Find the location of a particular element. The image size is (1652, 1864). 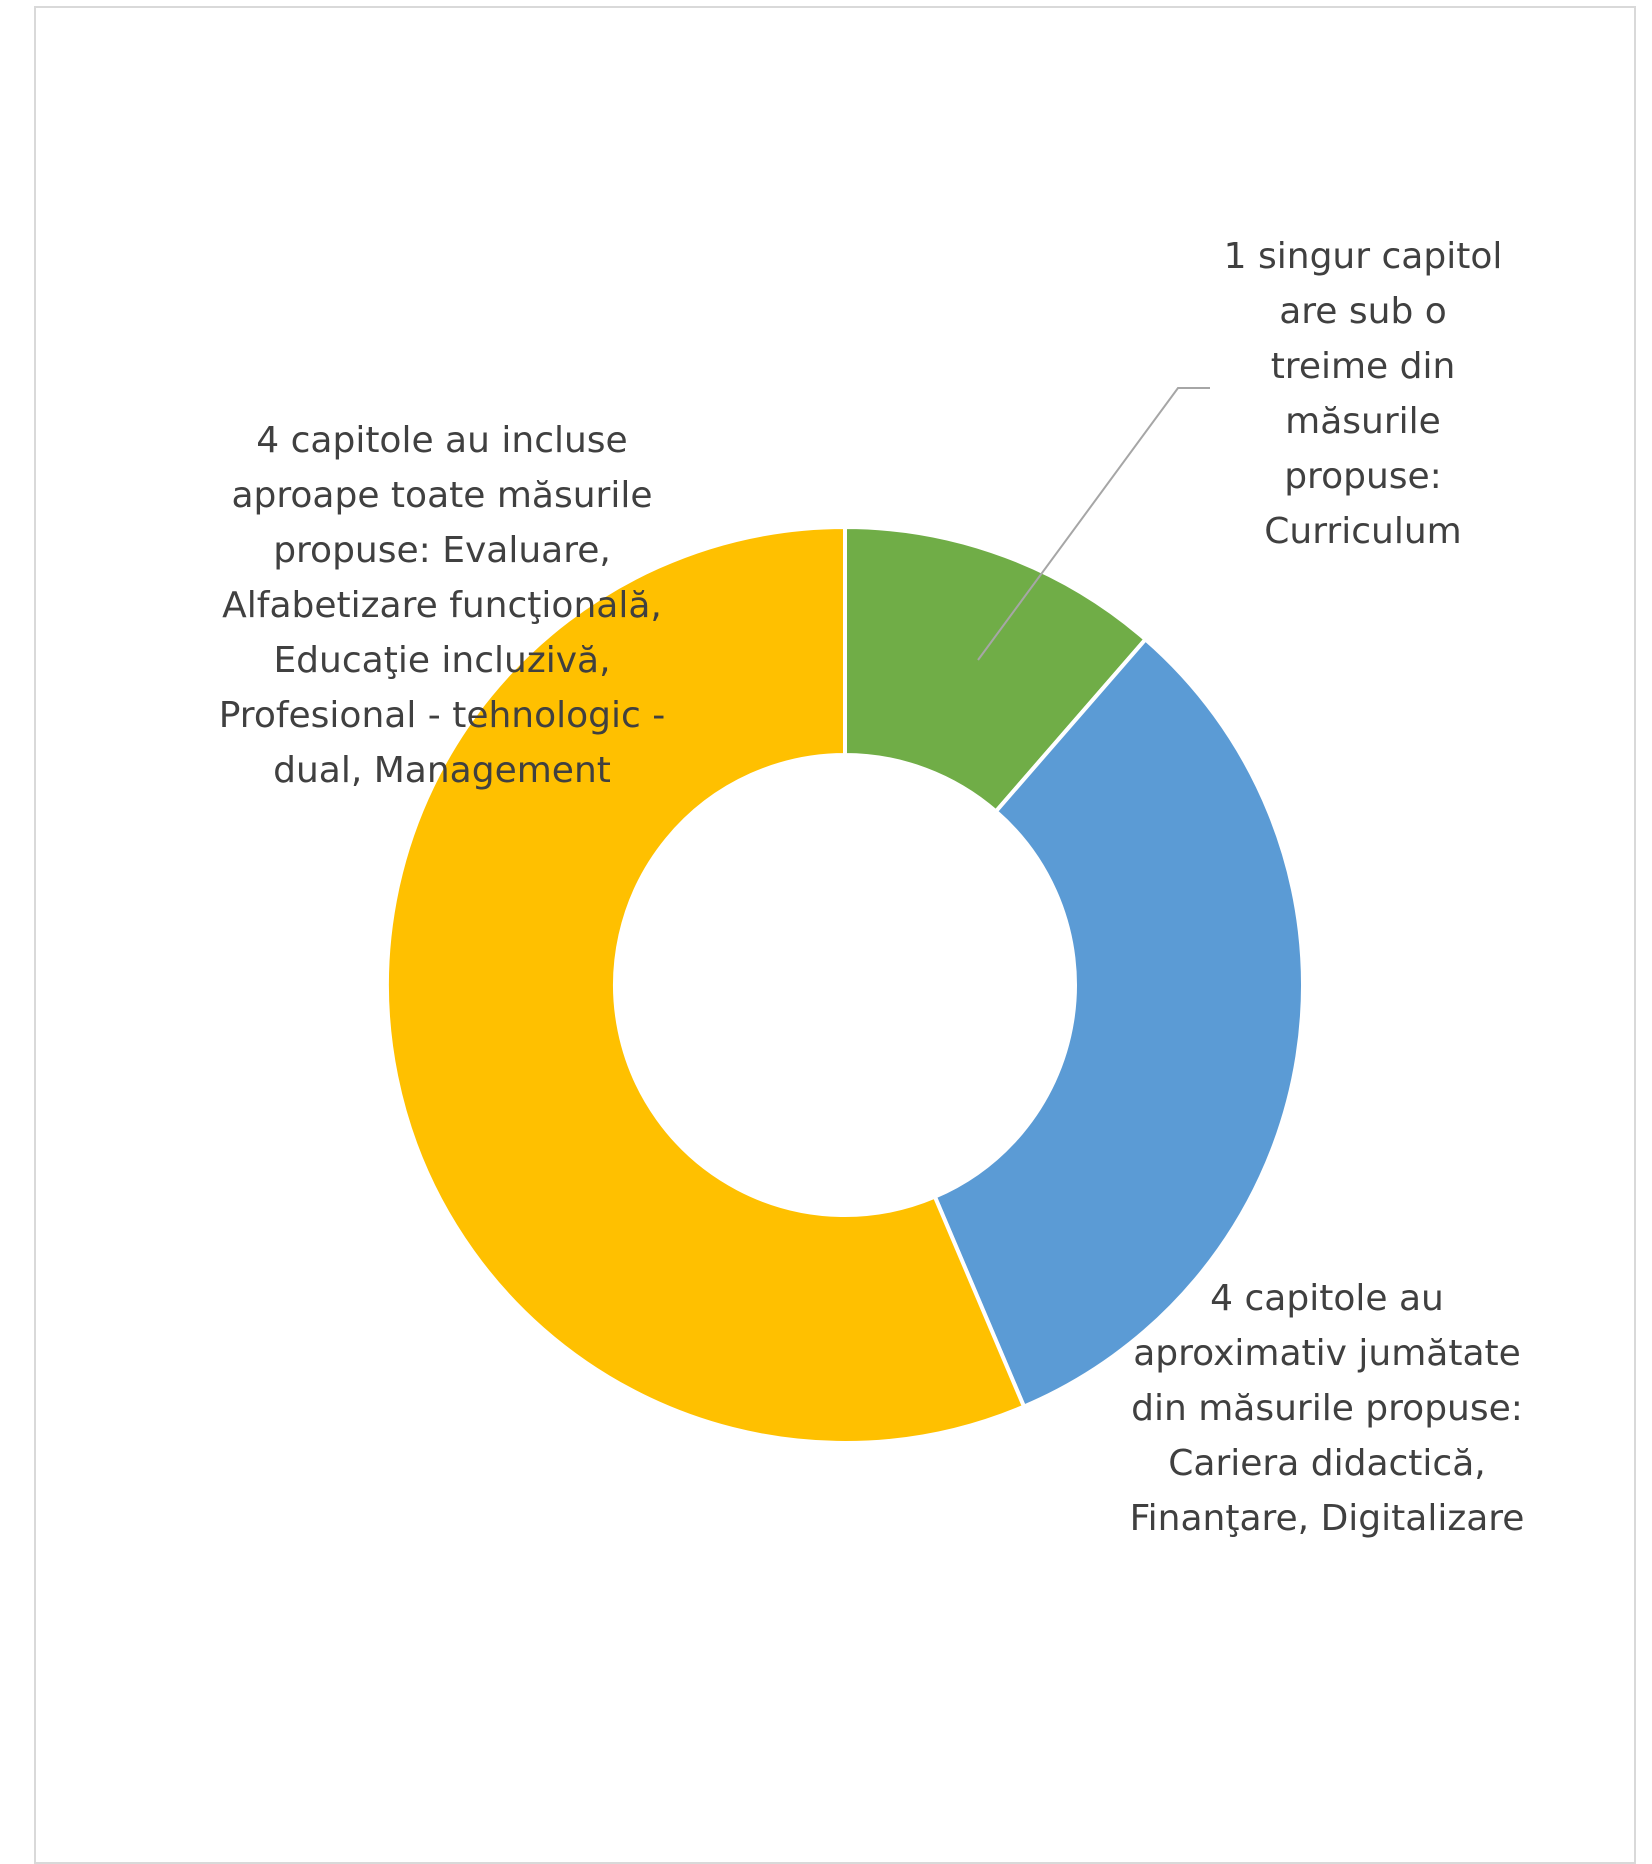

donut-slice-curriculum is located at coordinates (996, 669).